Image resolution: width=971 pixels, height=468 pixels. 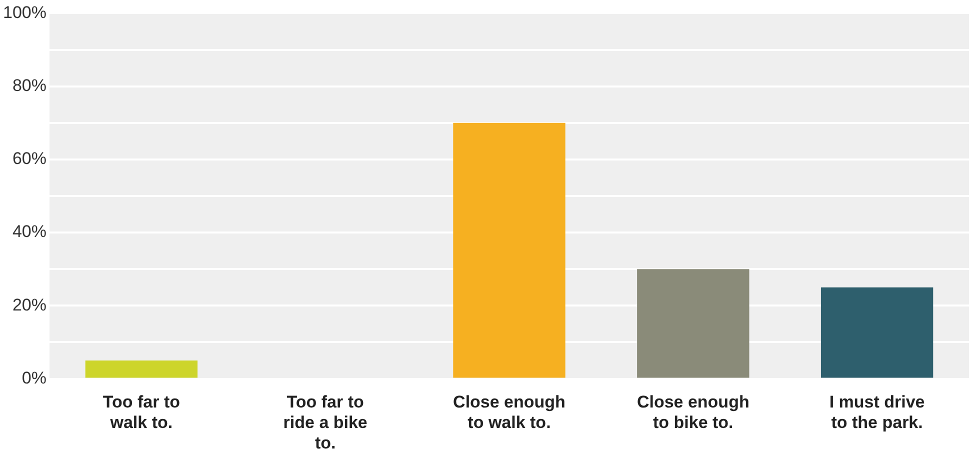 What do you see at coordinates (29, 232) in the screenshot?
I see `y-tick-label: 40%` at bounding box center [29, 232].